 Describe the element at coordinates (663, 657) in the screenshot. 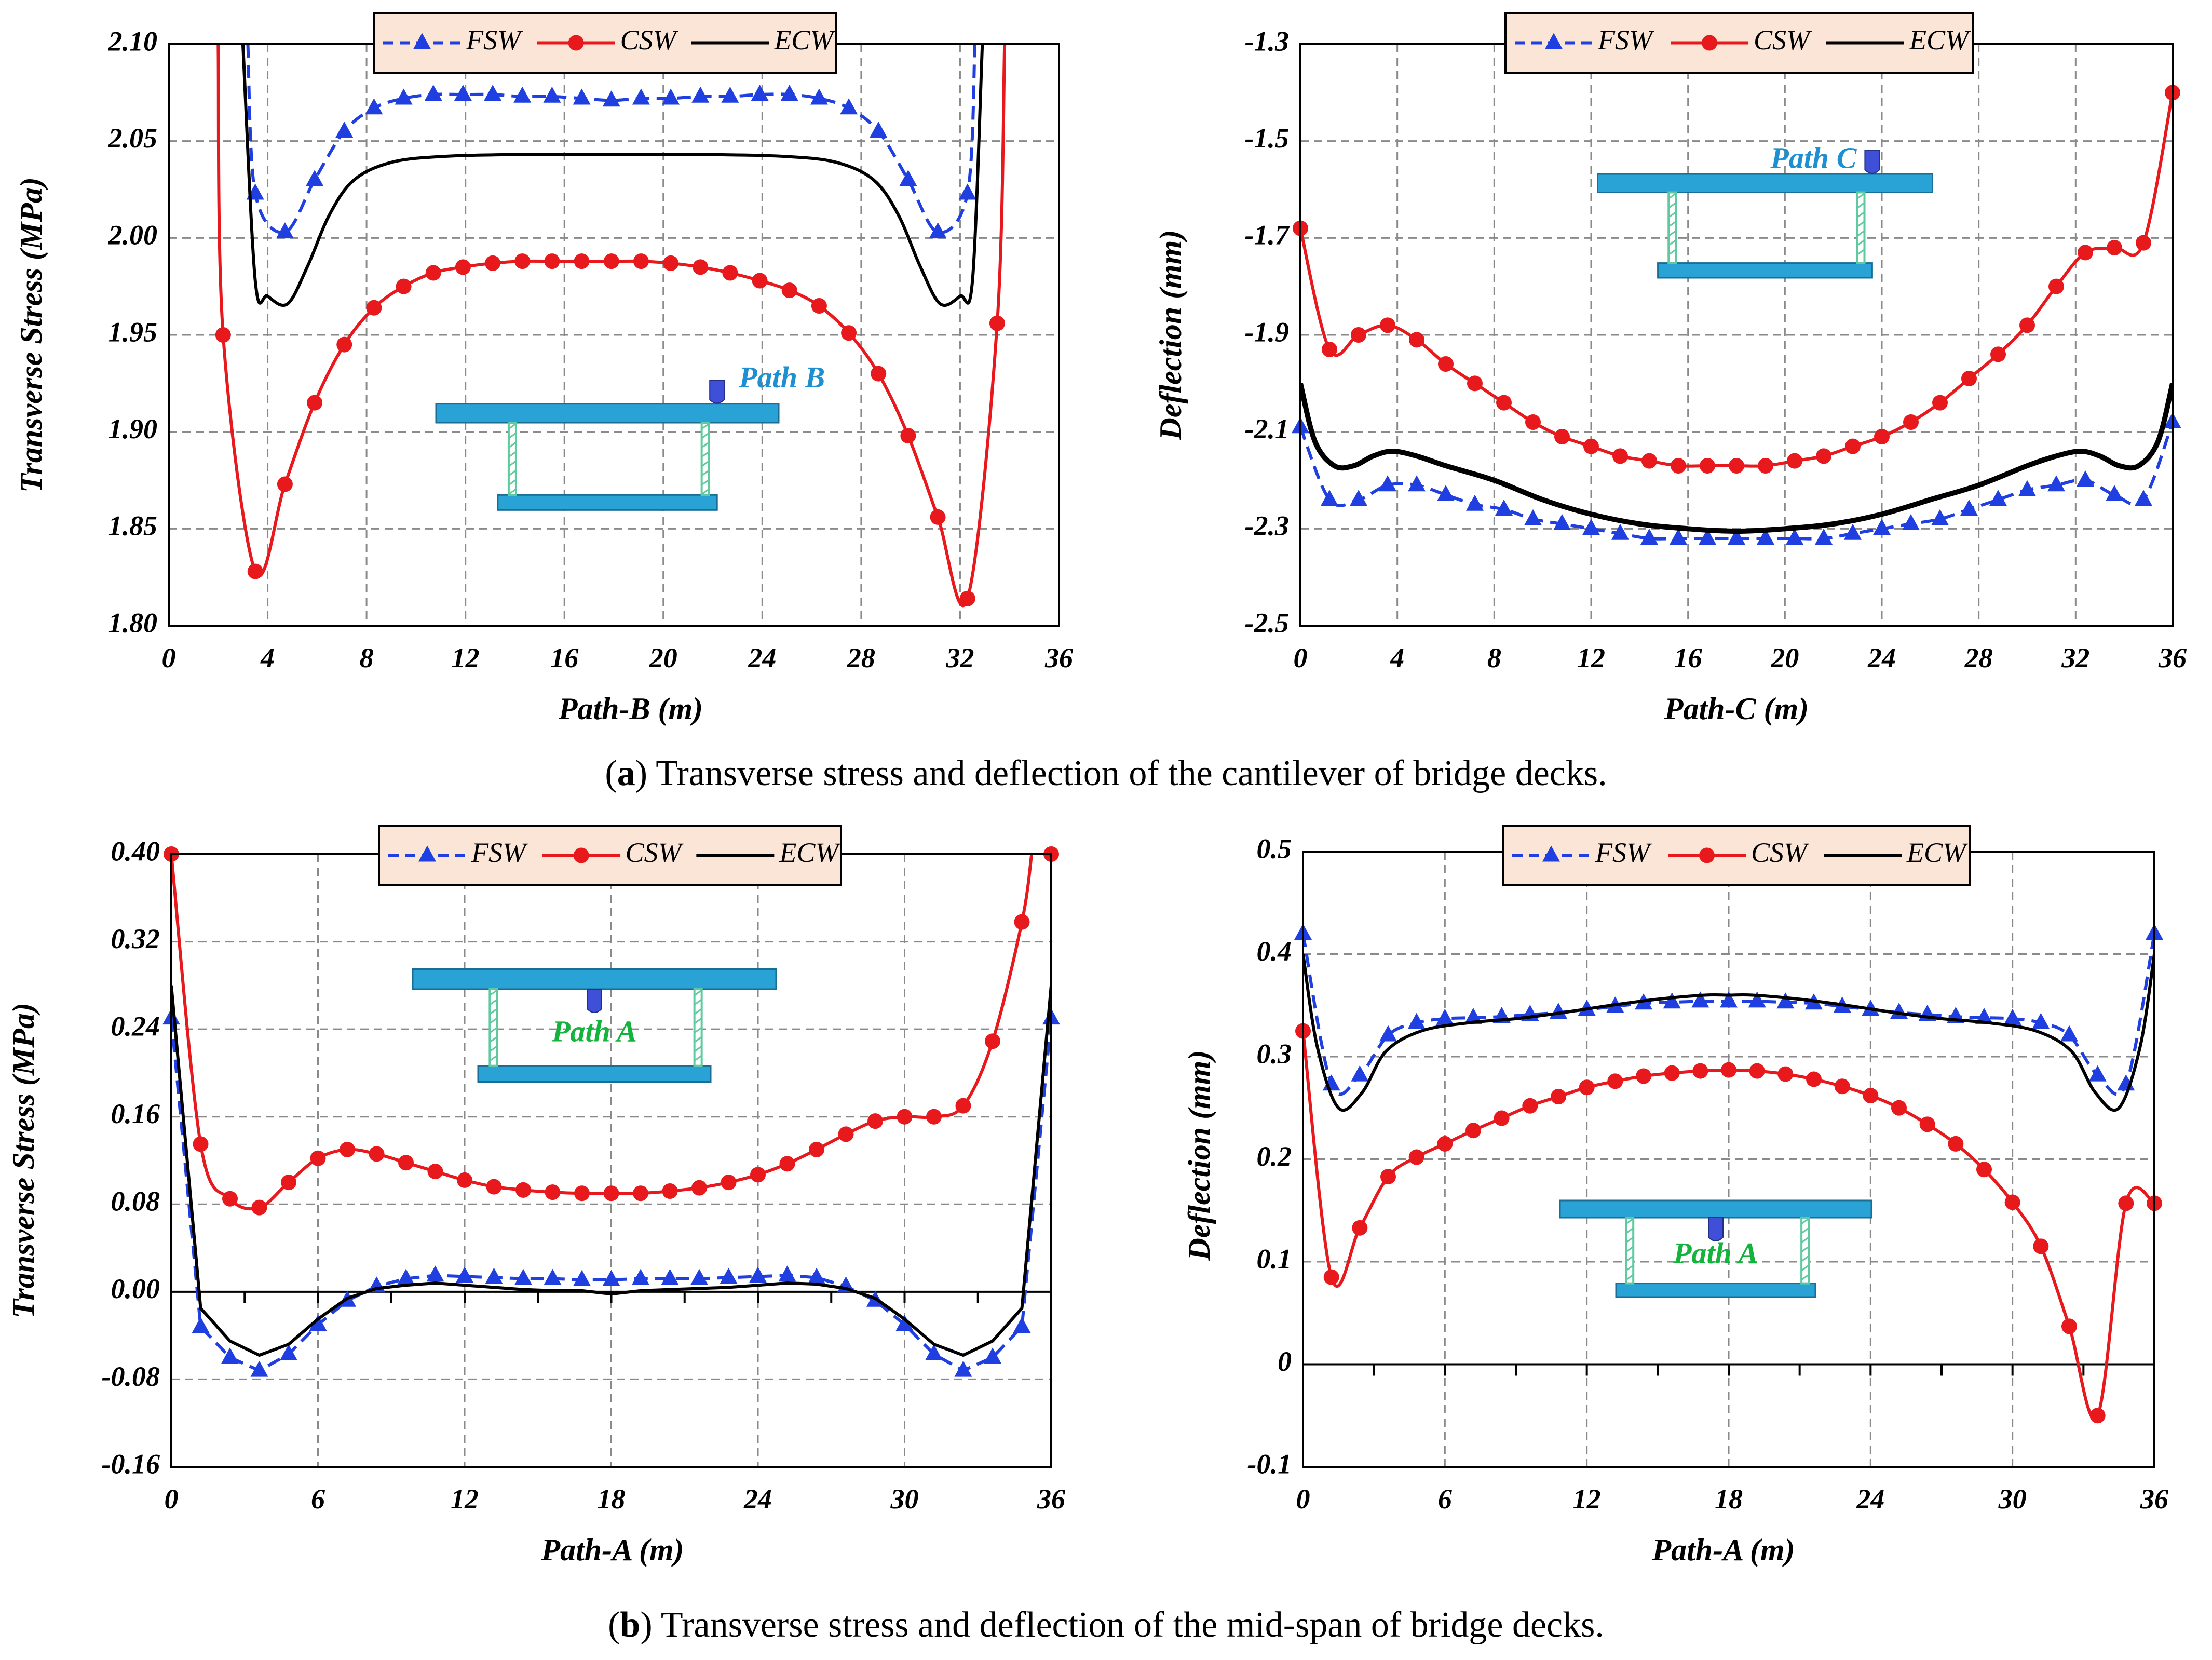

I see `x-tick-label: 20` at that location.